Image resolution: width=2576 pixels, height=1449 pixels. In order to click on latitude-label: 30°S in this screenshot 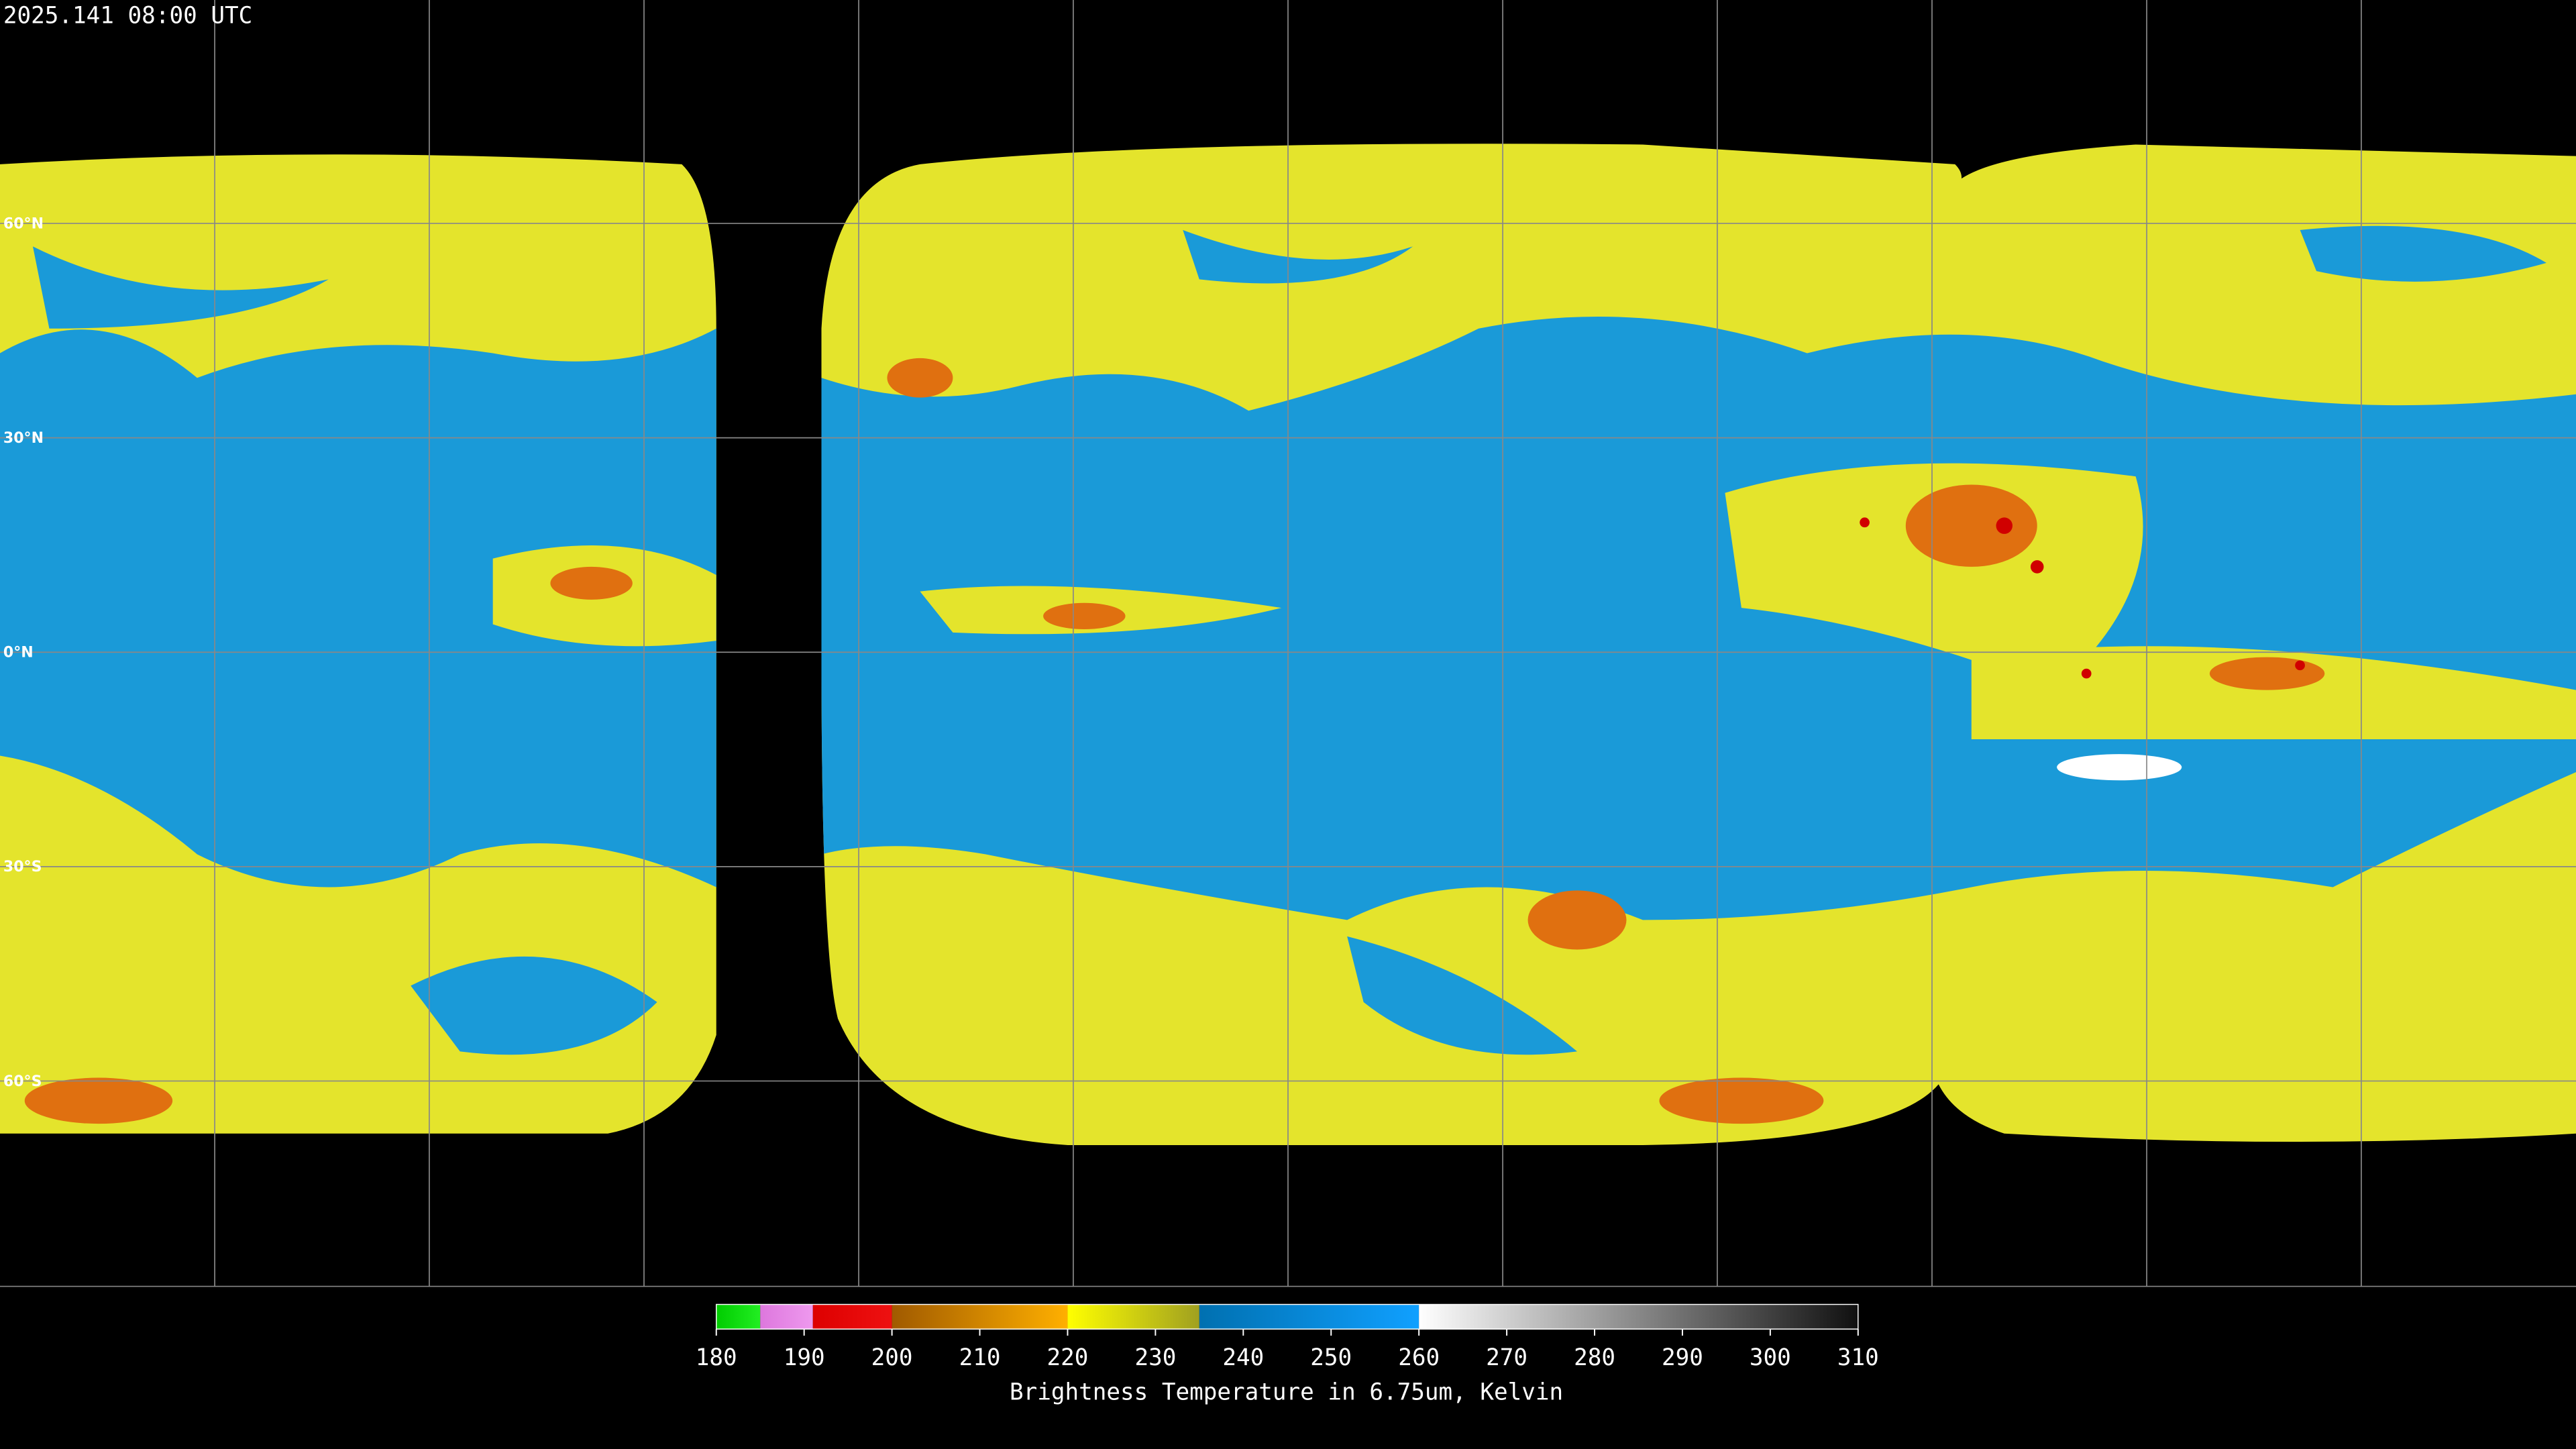, I will do `click(22, 867)`.